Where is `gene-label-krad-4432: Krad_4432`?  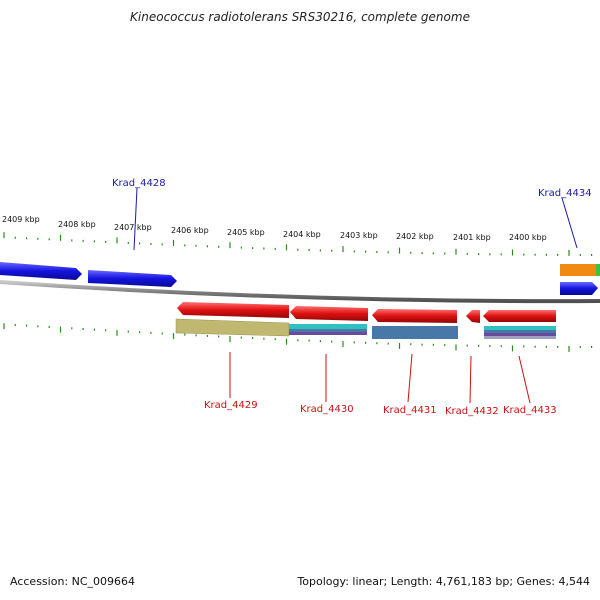
gene-label-krad-4432: Krad_4432 is located at coordinates (472, 411).